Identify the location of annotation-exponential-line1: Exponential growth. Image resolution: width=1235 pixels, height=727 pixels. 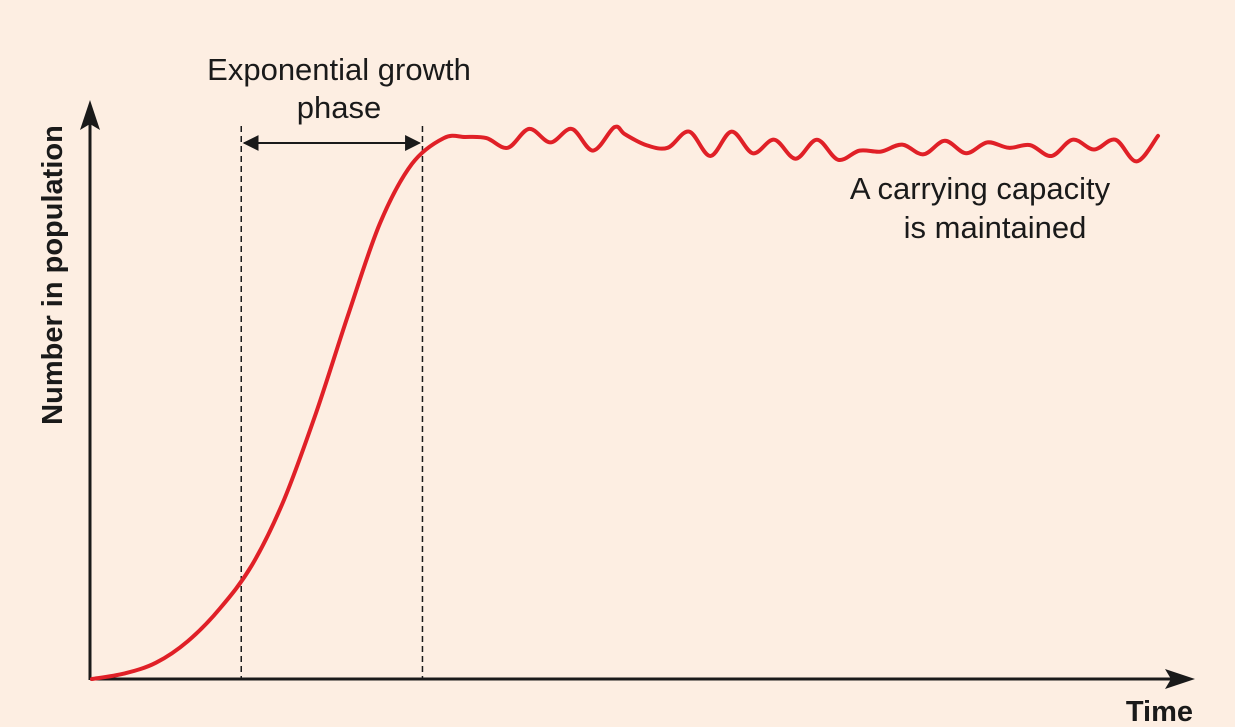
(339, 69).